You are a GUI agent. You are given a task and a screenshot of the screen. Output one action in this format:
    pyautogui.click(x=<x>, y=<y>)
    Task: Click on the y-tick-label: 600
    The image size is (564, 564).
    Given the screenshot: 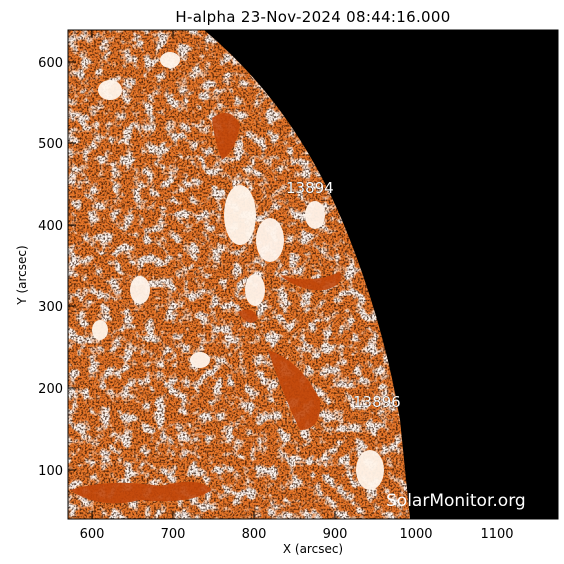 What is the action you would take?
    pyautogui.click(x=50, y=63)
    